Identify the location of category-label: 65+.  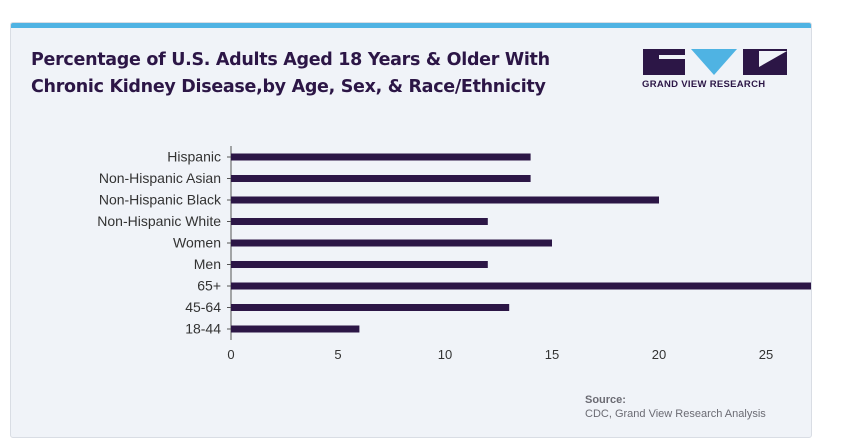
(209, 286).